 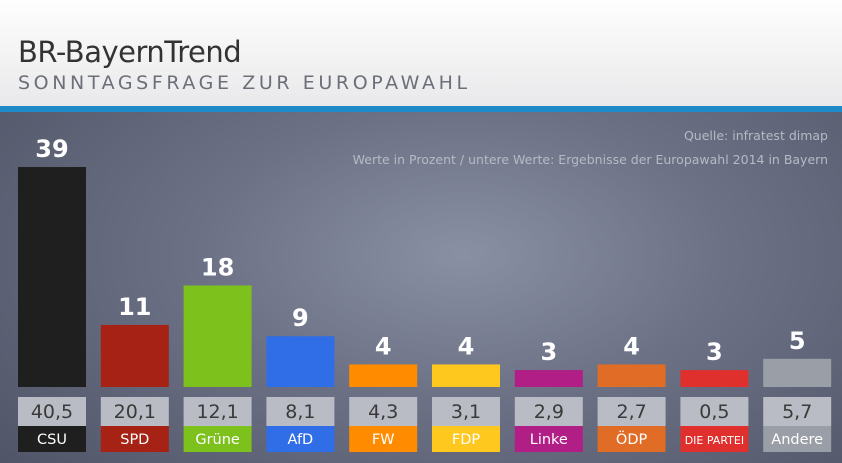 I want to click on party-label-andere: Andere, so click(x=797, y=440).